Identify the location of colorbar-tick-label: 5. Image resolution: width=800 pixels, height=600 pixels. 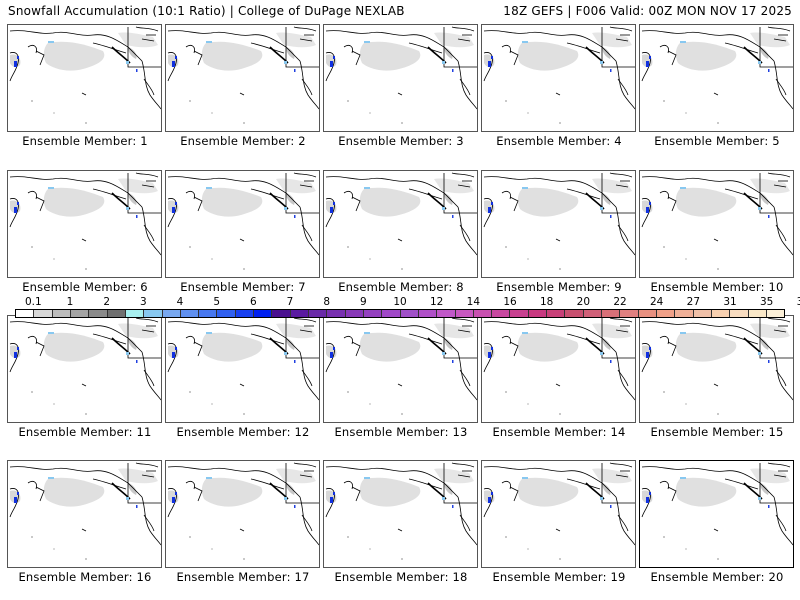
(216, 302).